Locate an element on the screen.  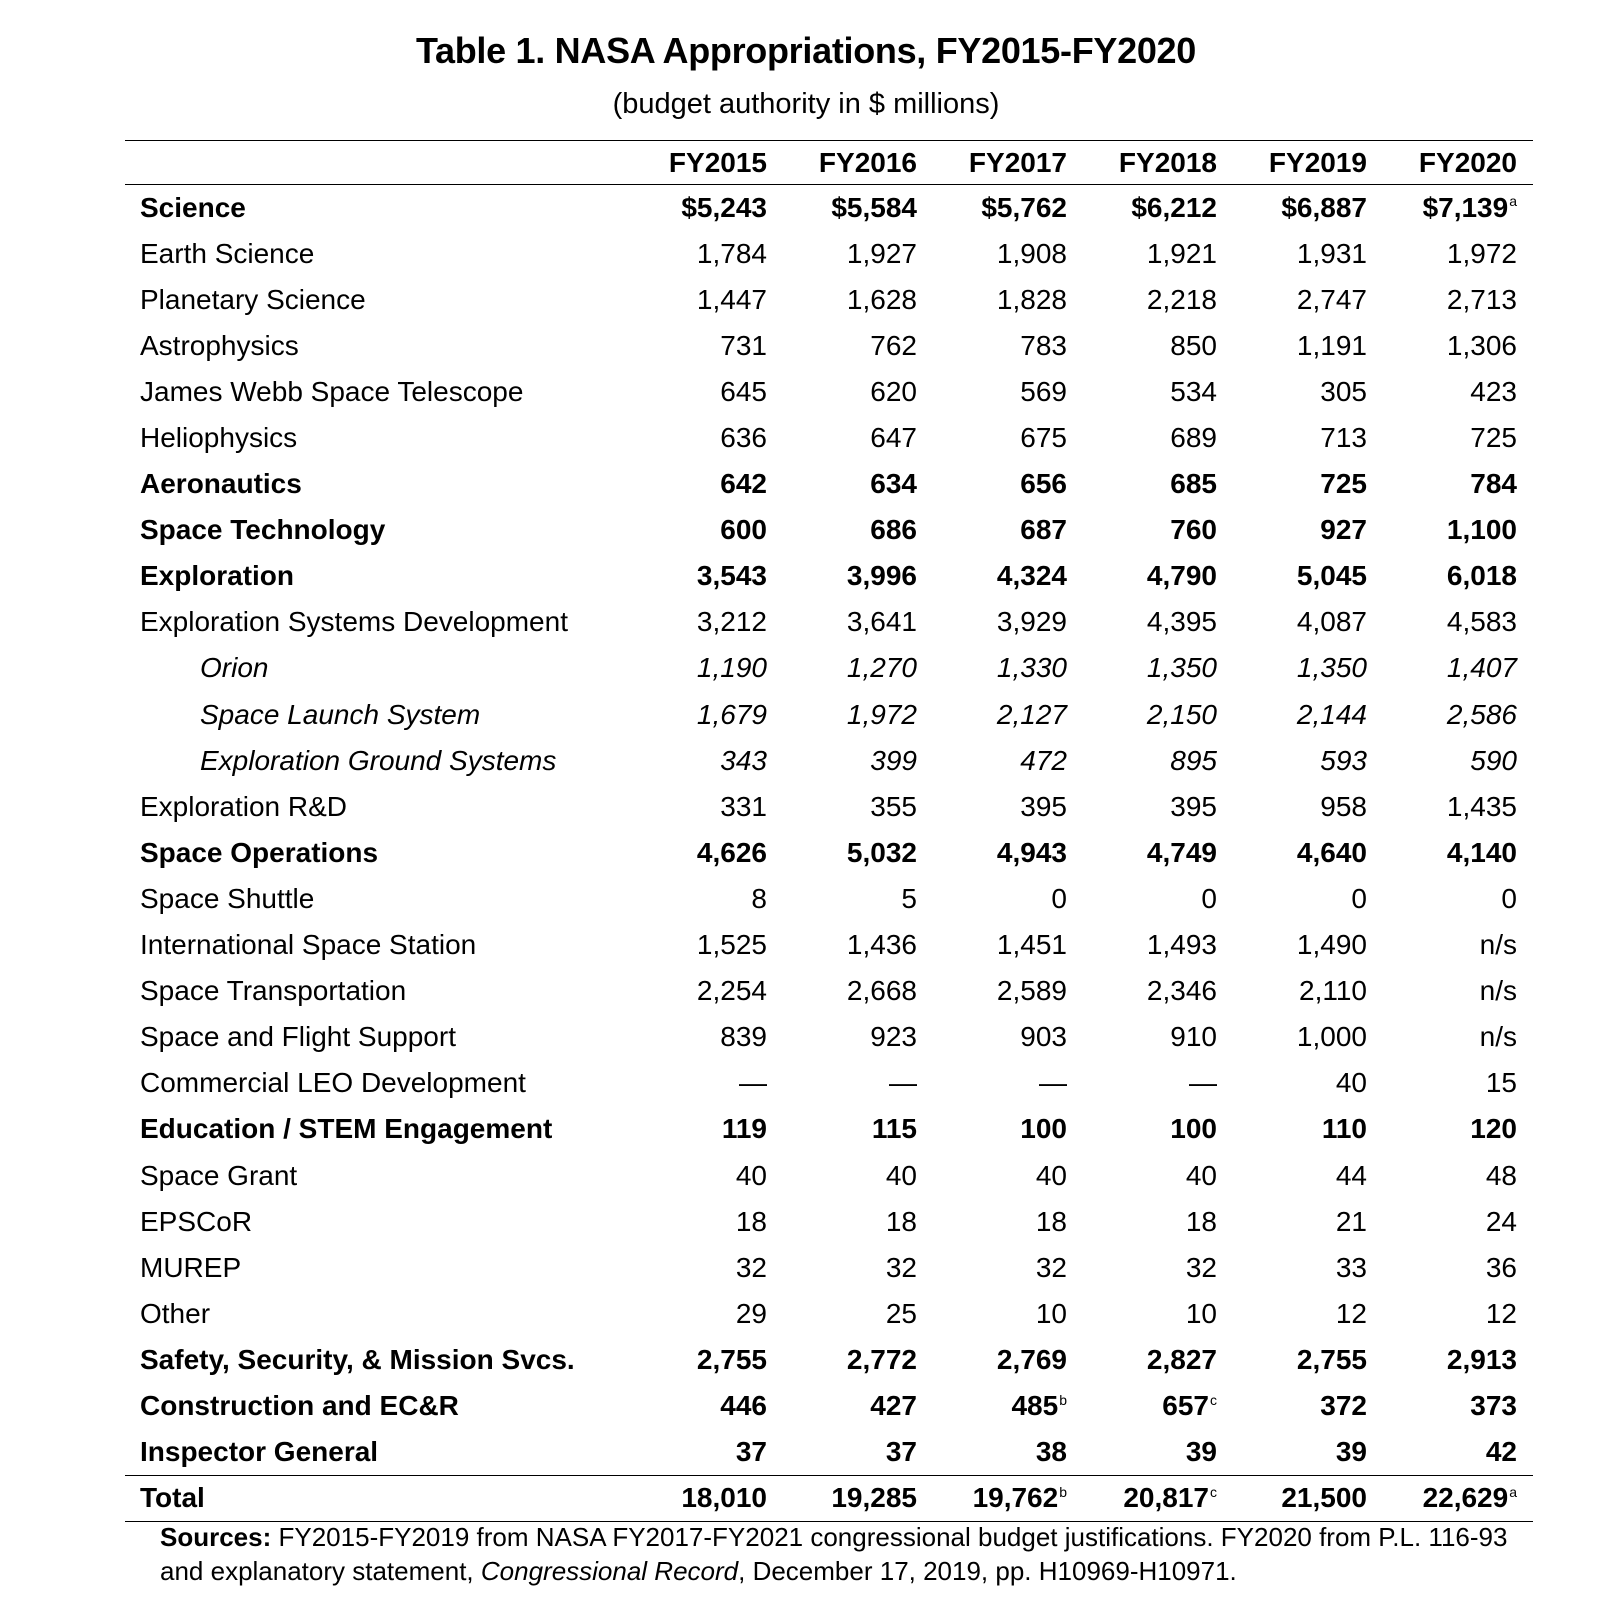
cell-value: $6,887 is located at coordinates (1324, 207).